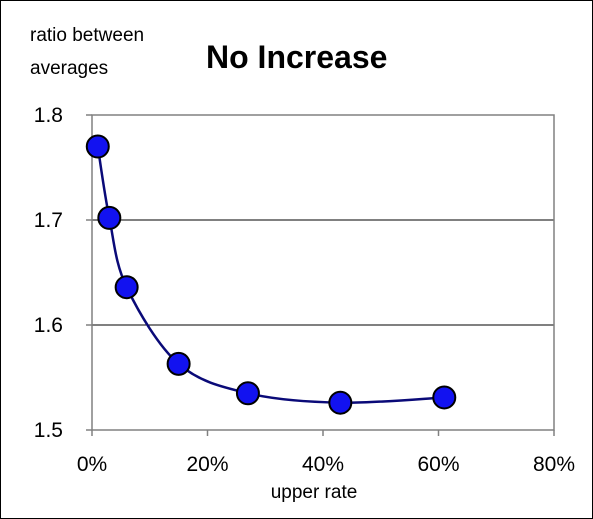  Describe the element at coordinates (48, 115) in the screenshot. I see `y-tick-label-3: 1.8` at that location.